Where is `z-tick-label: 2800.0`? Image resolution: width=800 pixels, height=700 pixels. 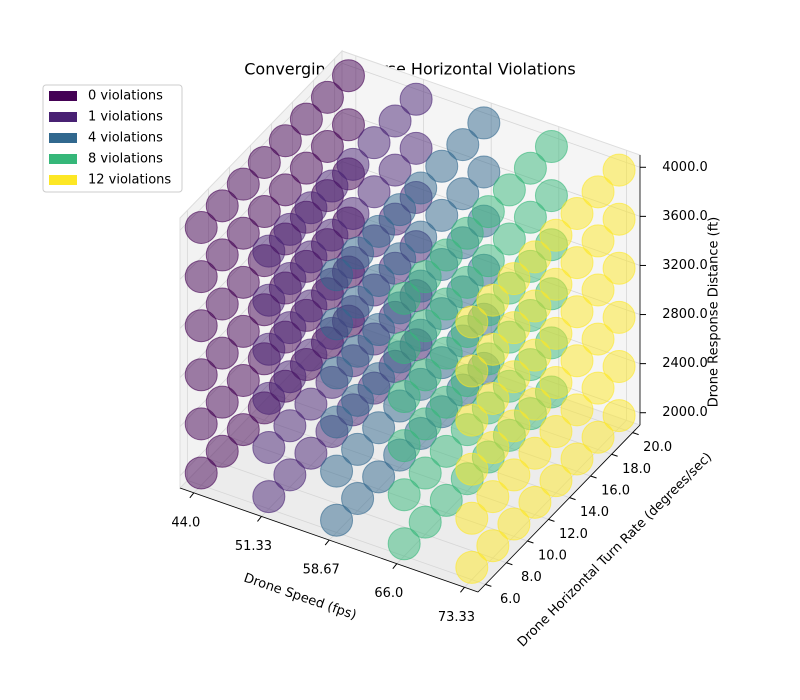
z-tick-label: 2800.0 is located at coordinates (685, 314).